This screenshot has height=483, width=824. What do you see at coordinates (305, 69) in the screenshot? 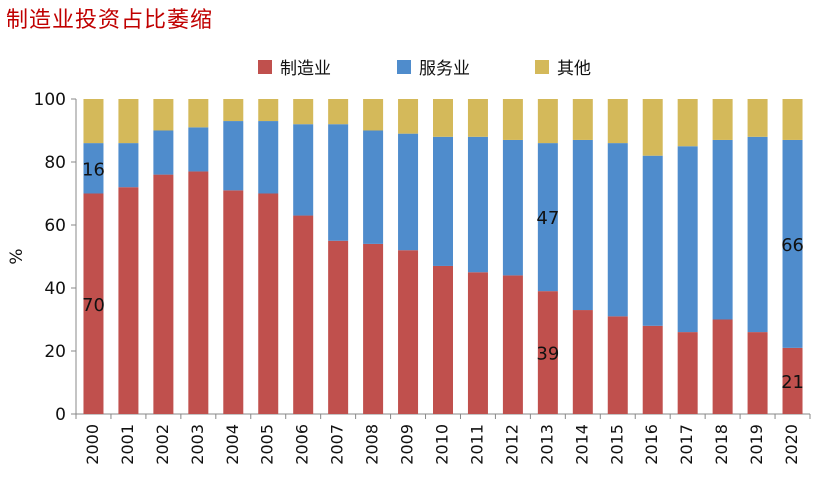
I see `legend-label: 制造业` at bounding box center [305, 69].